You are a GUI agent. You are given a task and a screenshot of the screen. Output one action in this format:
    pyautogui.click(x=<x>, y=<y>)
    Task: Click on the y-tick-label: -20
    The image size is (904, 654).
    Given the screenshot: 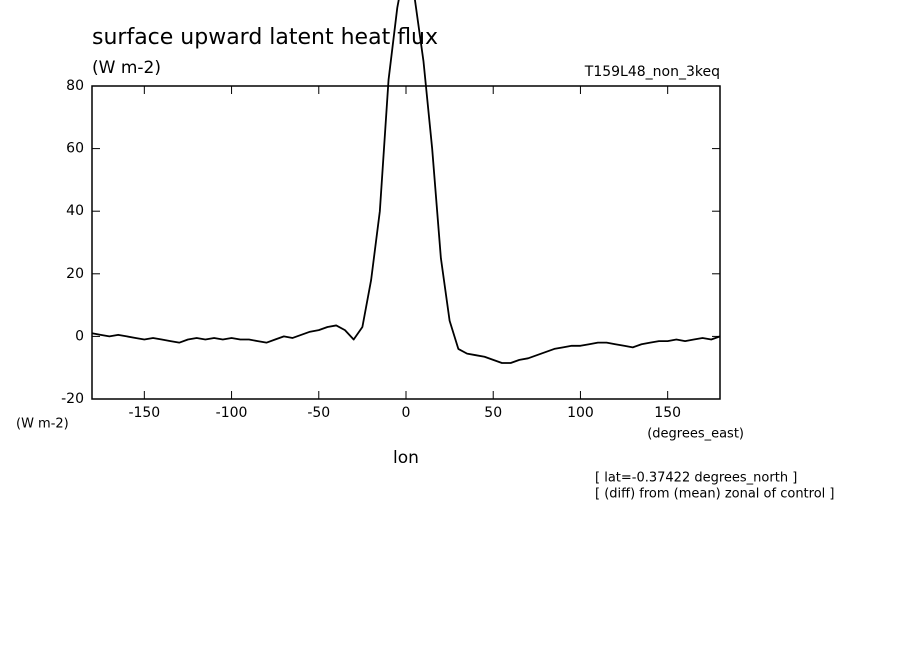 What is the action you would take?
    pyautogui.click(x=72, y=399)
    